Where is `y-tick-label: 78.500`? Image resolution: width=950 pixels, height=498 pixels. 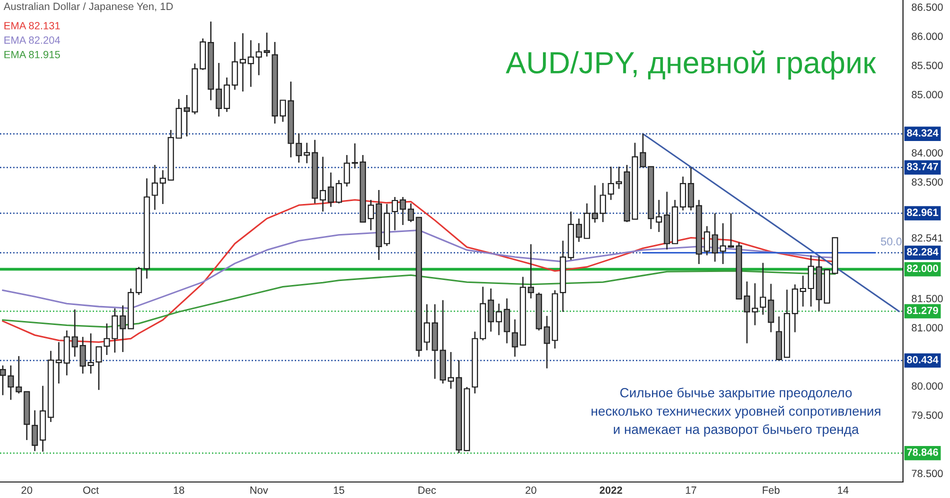
y-tick-label: 78.500 is located at coordinates (927, 474).